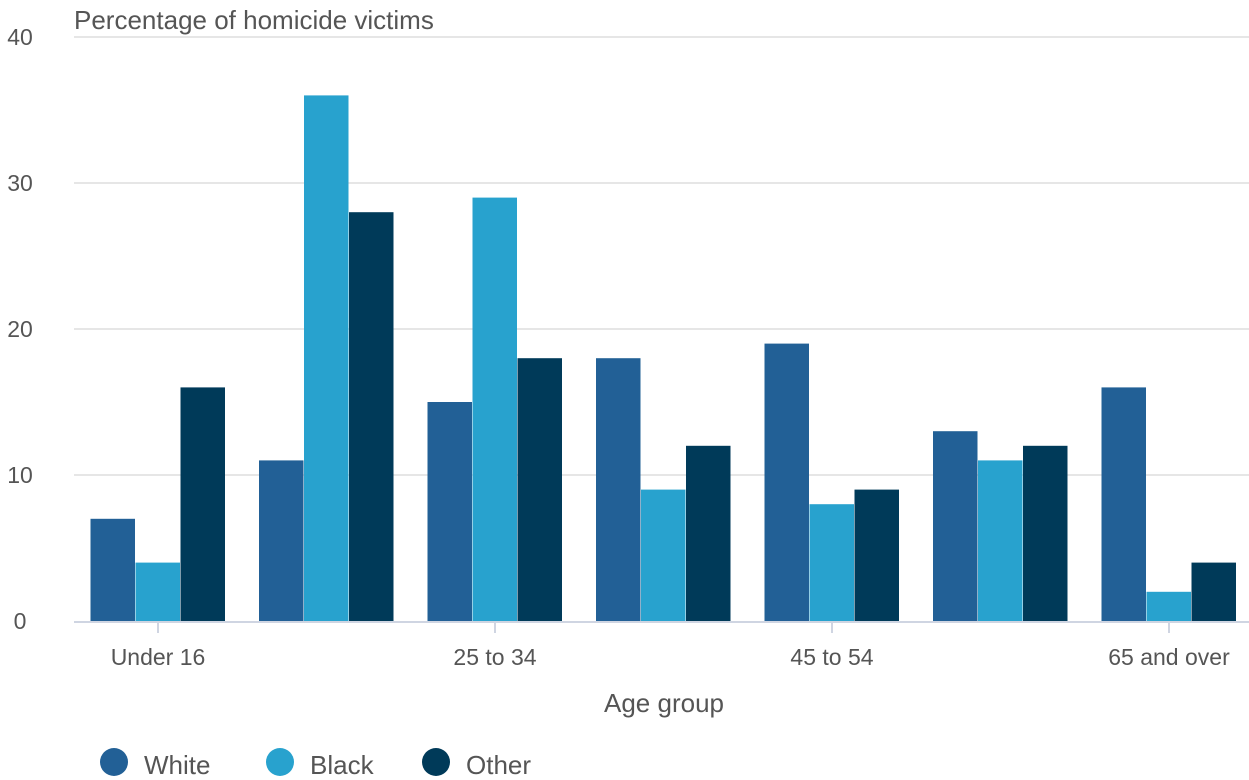 The image size is (1249, 780). I want to click on legend-label: White, so click(177, 765).